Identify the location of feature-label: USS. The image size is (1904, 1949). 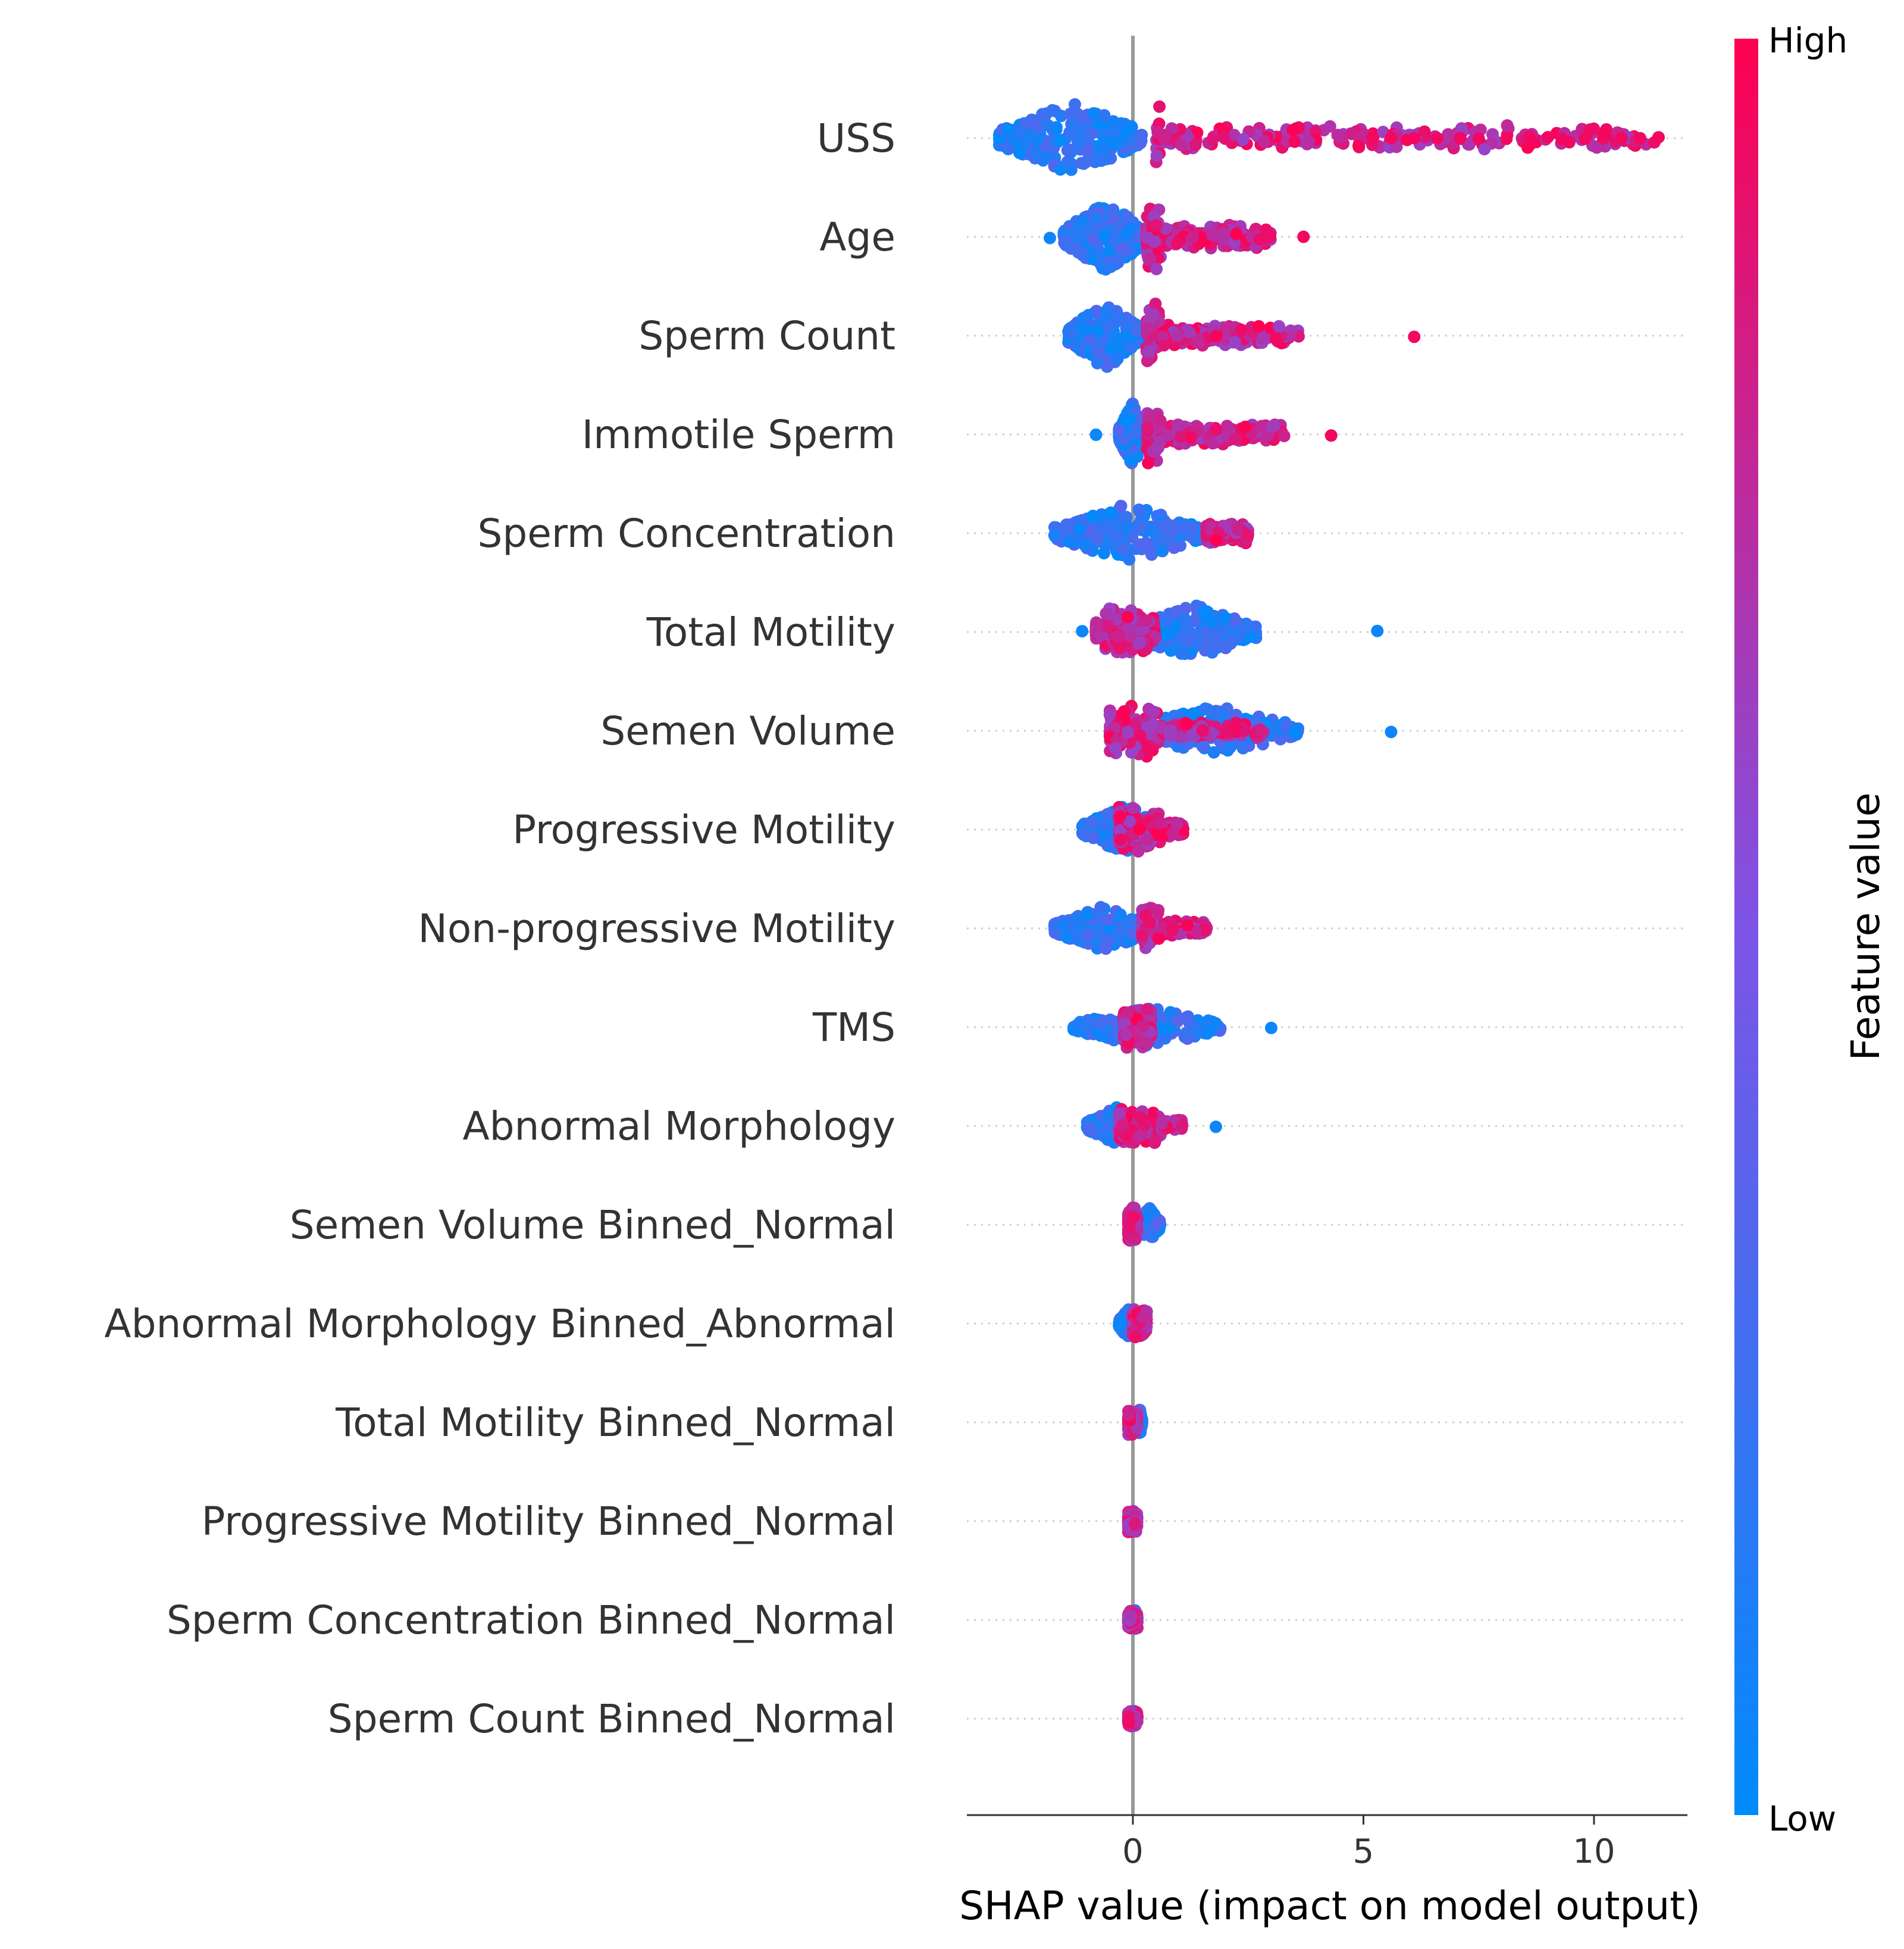
(856, 138).